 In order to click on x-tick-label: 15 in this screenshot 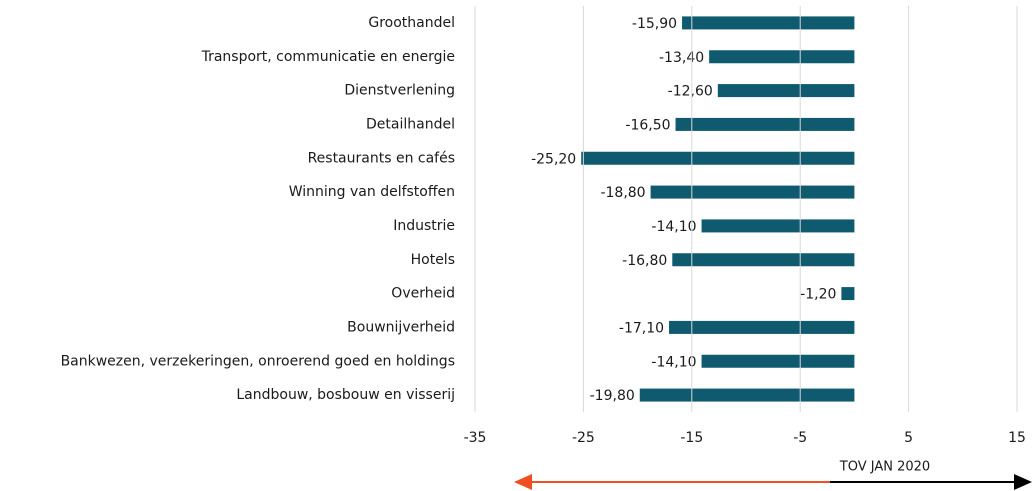, I will do `click(1017, 438)`.